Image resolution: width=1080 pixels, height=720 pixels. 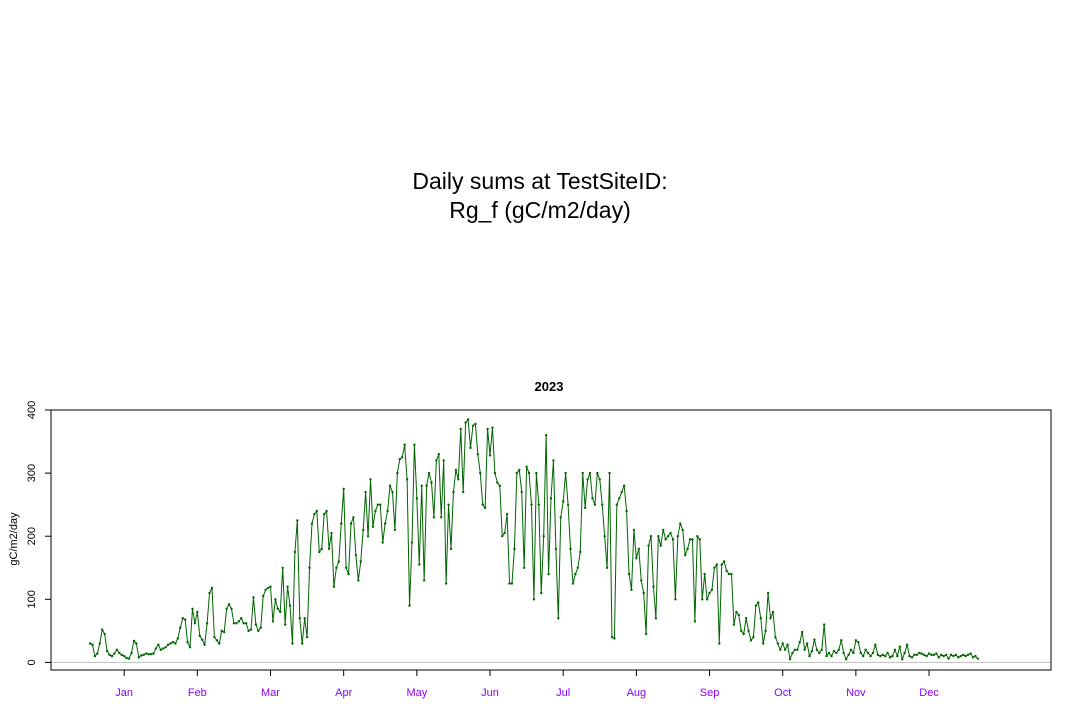 What do you see at coordinates (124, 693) in the screenshot?
I see `x-tick-label-jan: Jan` at bounding box center [124, 693].